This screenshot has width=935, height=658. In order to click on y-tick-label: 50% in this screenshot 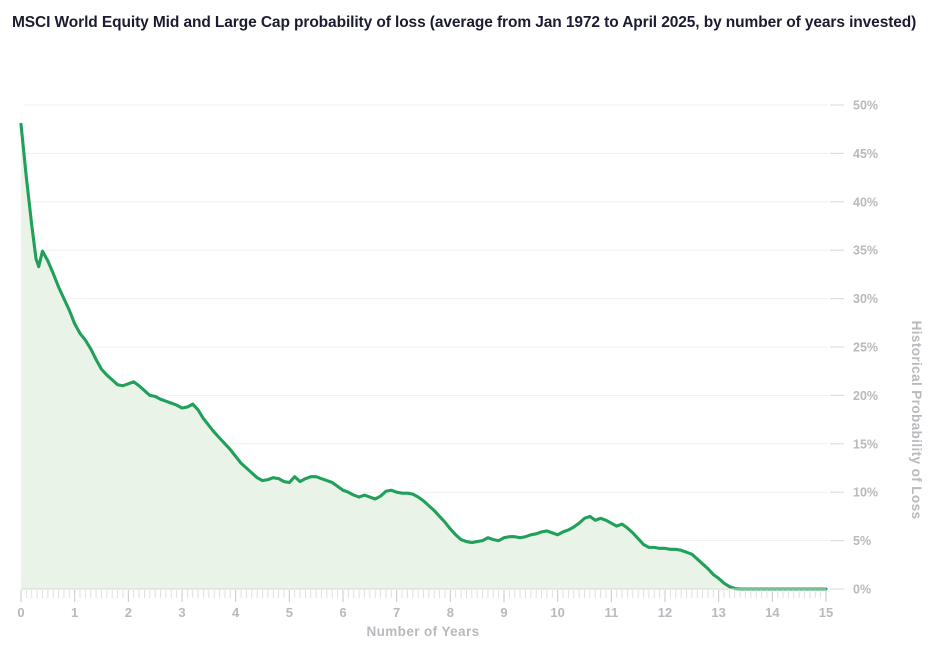, I will do `click(865, 106)`.